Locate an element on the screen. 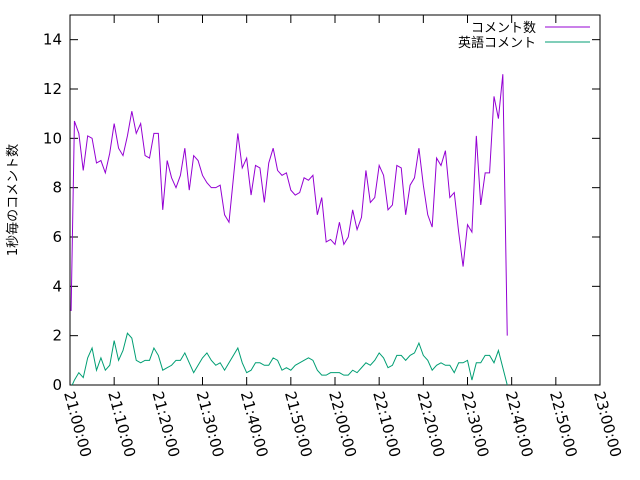 This screenshot has height=480, width=640. x-tick-label: 21:40:00 is located at coordinates (254, 424).